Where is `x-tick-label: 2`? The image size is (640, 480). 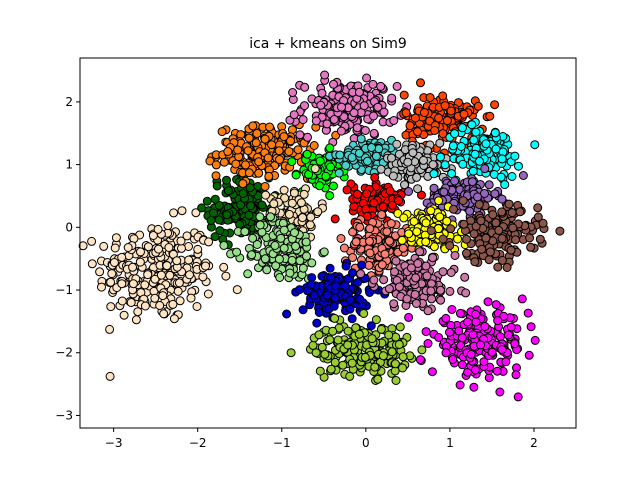
x-tick-label: 2 is located at coordinates (534, 443).